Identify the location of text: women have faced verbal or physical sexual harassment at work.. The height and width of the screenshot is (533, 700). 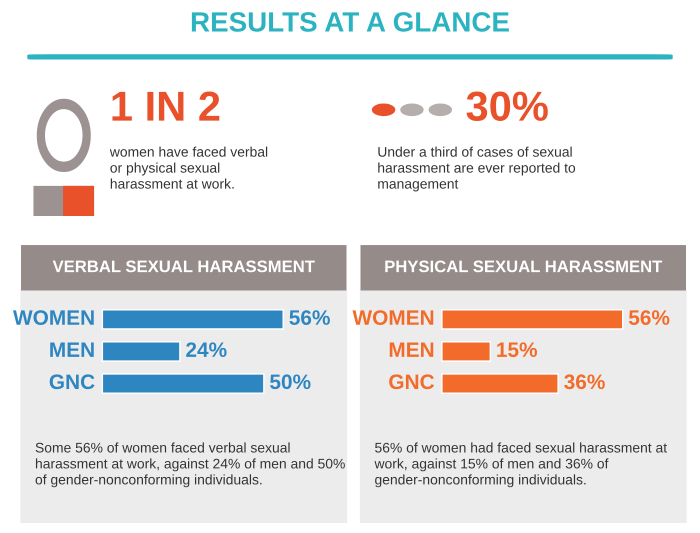
(189, 167).